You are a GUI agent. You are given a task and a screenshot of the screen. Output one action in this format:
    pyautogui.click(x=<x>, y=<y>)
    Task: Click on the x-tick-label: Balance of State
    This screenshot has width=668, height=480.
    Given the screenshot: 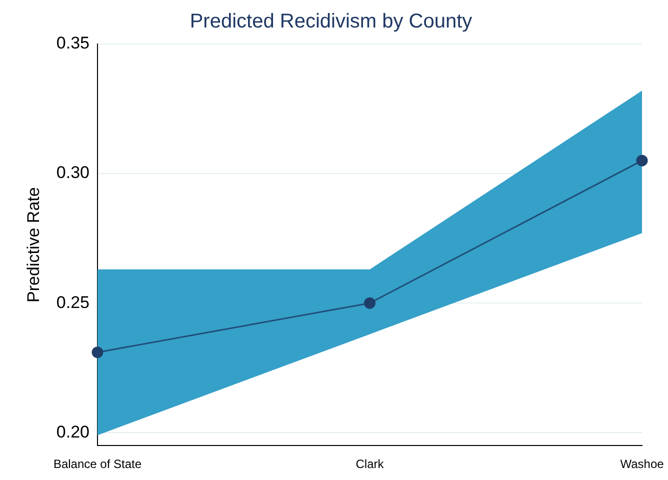 What is the action you would take?
    pyautogui.click(x=97, y=464)
    